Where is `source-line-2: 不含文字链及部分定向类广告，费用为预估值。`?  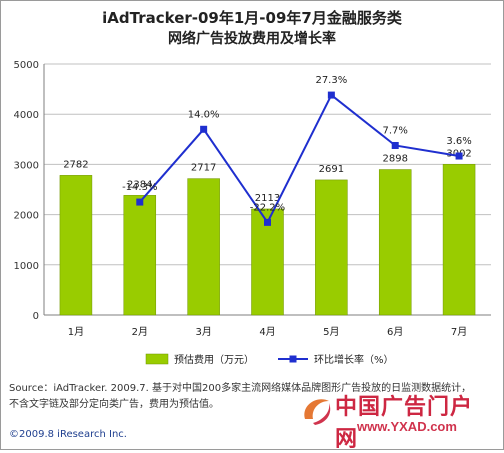 source-line-2: 不含文字链及部分定向类广告，费用为预估值。 is located at coordinates (114, 404).